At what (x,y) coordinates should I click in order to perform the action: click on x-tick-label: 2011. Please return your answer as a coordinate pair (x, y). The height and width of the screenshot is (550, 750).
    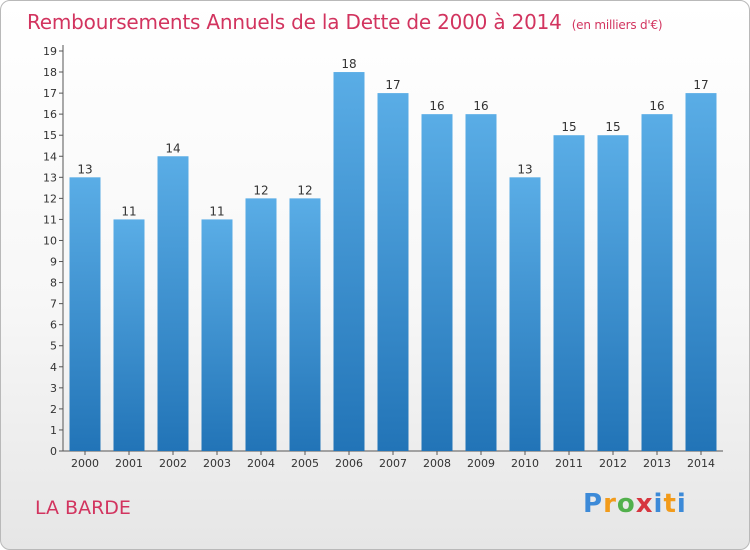
    Looking at the image, I should click on (569, 463).